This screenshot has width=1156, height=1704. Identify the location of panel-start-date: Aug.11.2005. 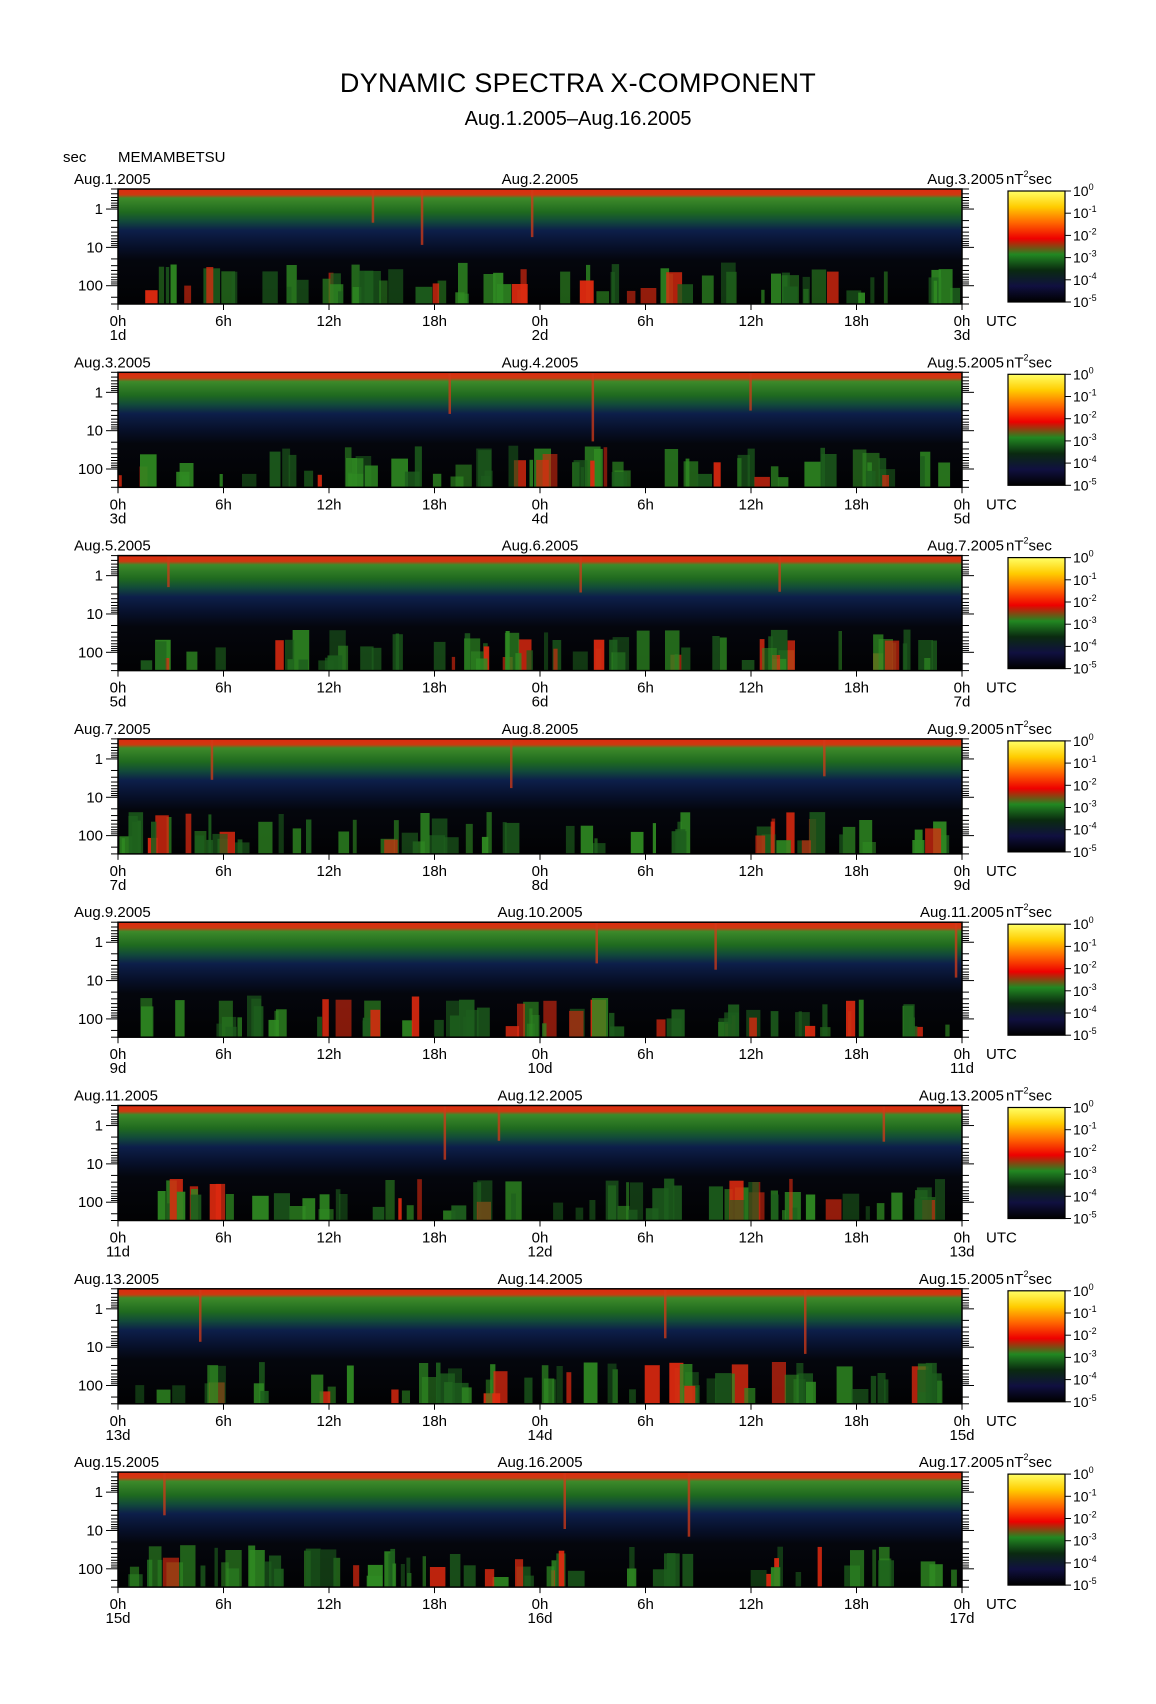
(116, 1096).